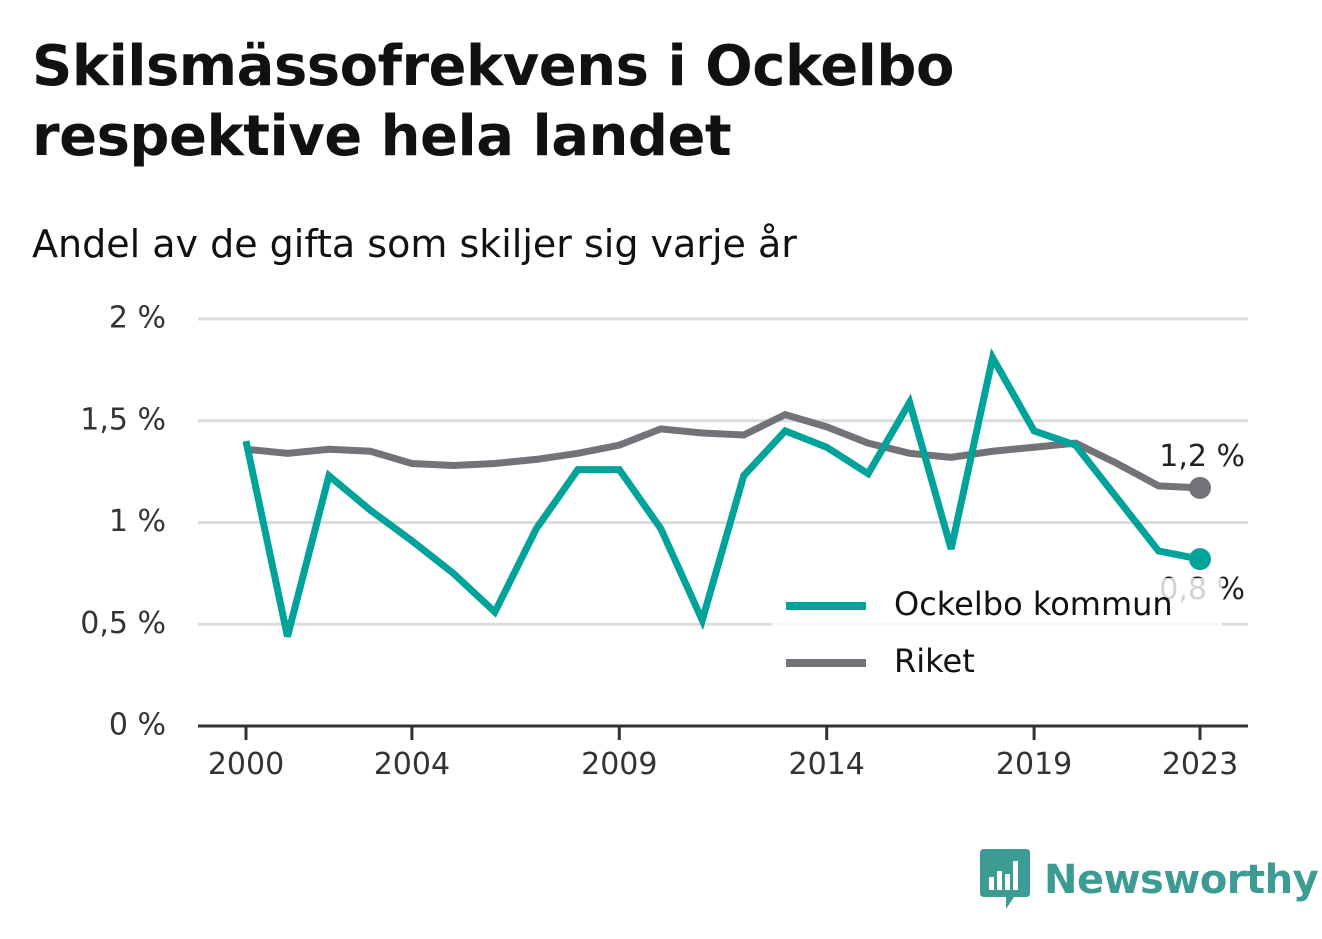 This screenshot has width=1322, height=939. Describe the element at coordinates (1033, 604) in the screenshot. I see `legend-label: Ockelbo kommun` at that location.